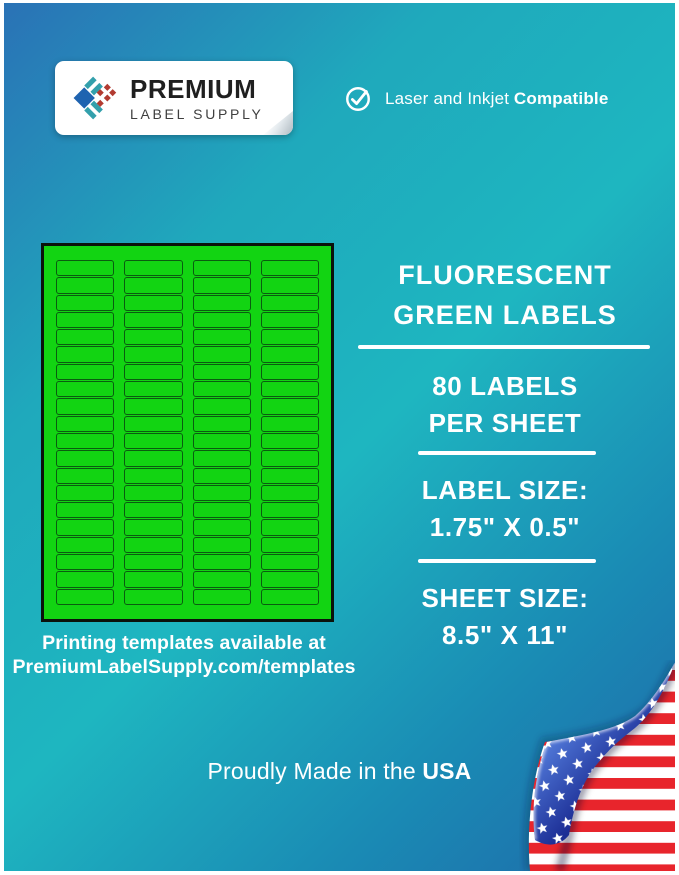 The image size is (679, 875). What do you see at coordinates (447, 771) in the screenshot?
I see `made-in-usa-bold: USA` at bounding box center [447, 771].